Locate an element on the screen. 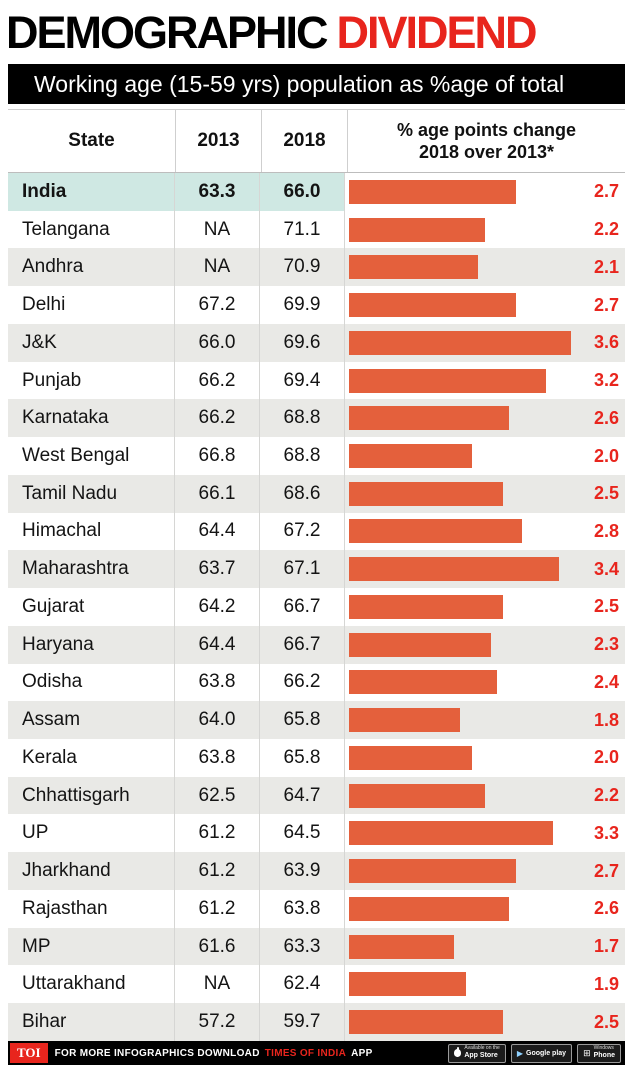 The height and width of the screenshot is (1065, 633). value-2018-cell: 69.6 is located at coordinates (302, 342).